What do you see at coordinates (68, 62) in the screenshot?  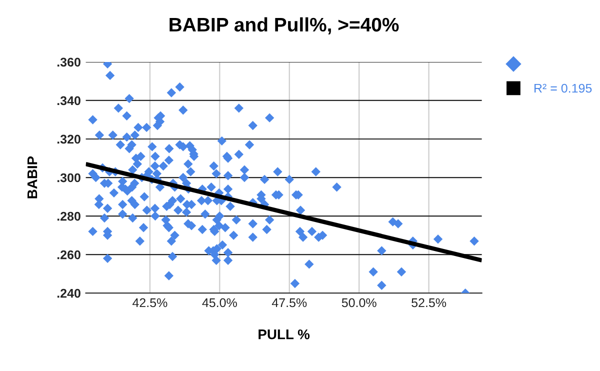 I see `y-tick-label: .360` at bounding box center [68, 62].